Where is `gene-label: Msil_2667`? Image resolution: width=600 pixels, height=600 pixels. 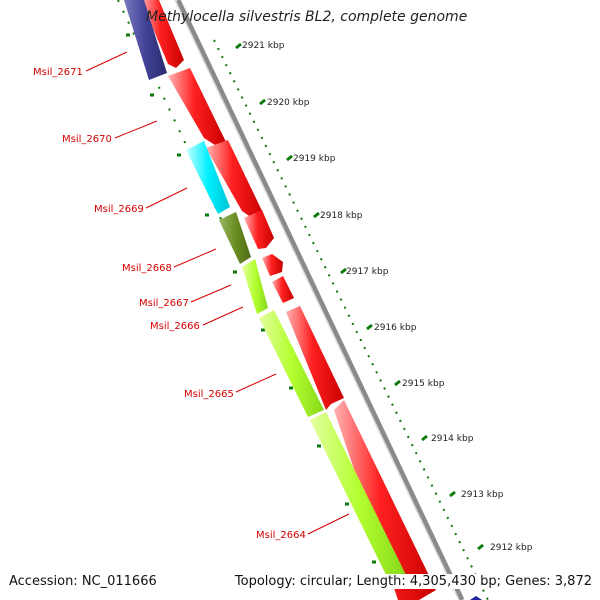
gene-label: Msil_2667 is located at coordinates (164, 303).